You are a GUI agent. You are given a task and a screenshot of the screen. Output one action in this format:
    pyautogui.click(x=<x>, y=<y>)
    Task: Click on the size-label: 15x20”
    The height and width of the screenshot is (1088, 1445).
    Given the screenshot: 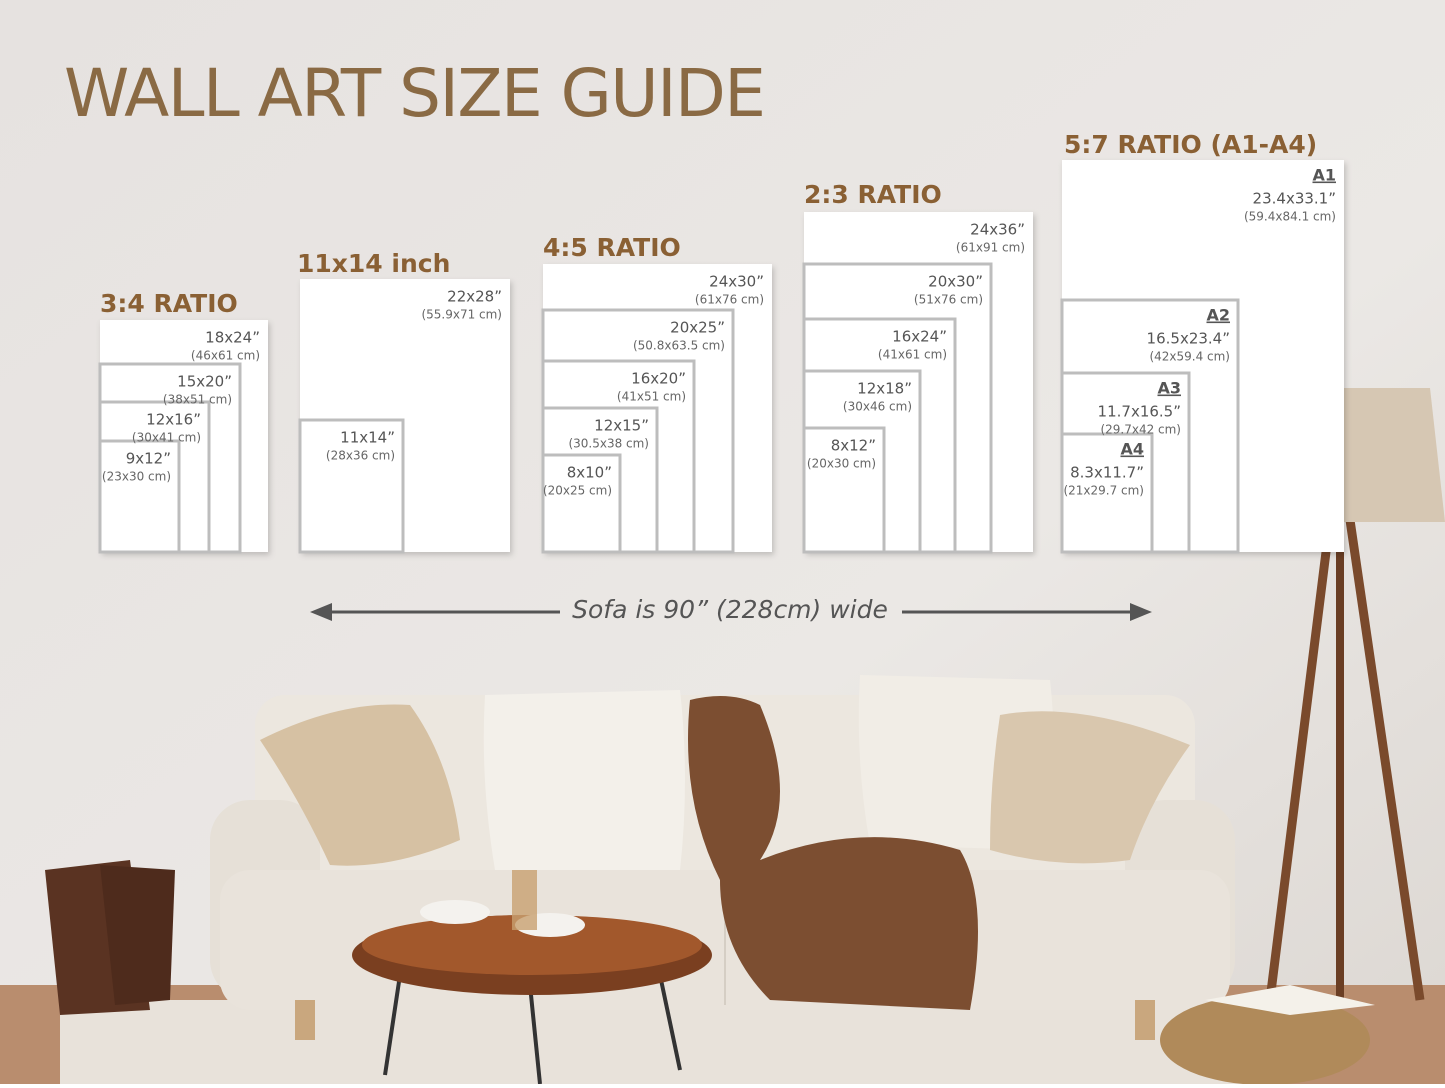 What is the action you would take?
    pyautogui.click(x=204, y=382)
    